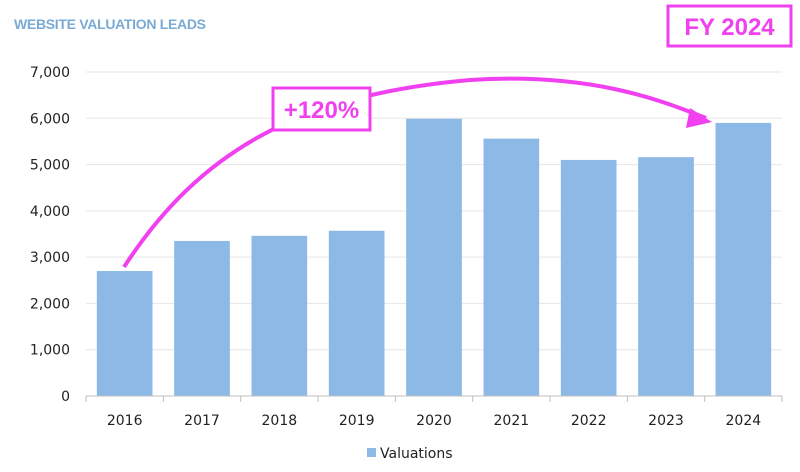 The image size is (800, 472). Describe the element at coordinates (50, 73) in the screenshot. I see `y-tick-label: 7,000` at that location.